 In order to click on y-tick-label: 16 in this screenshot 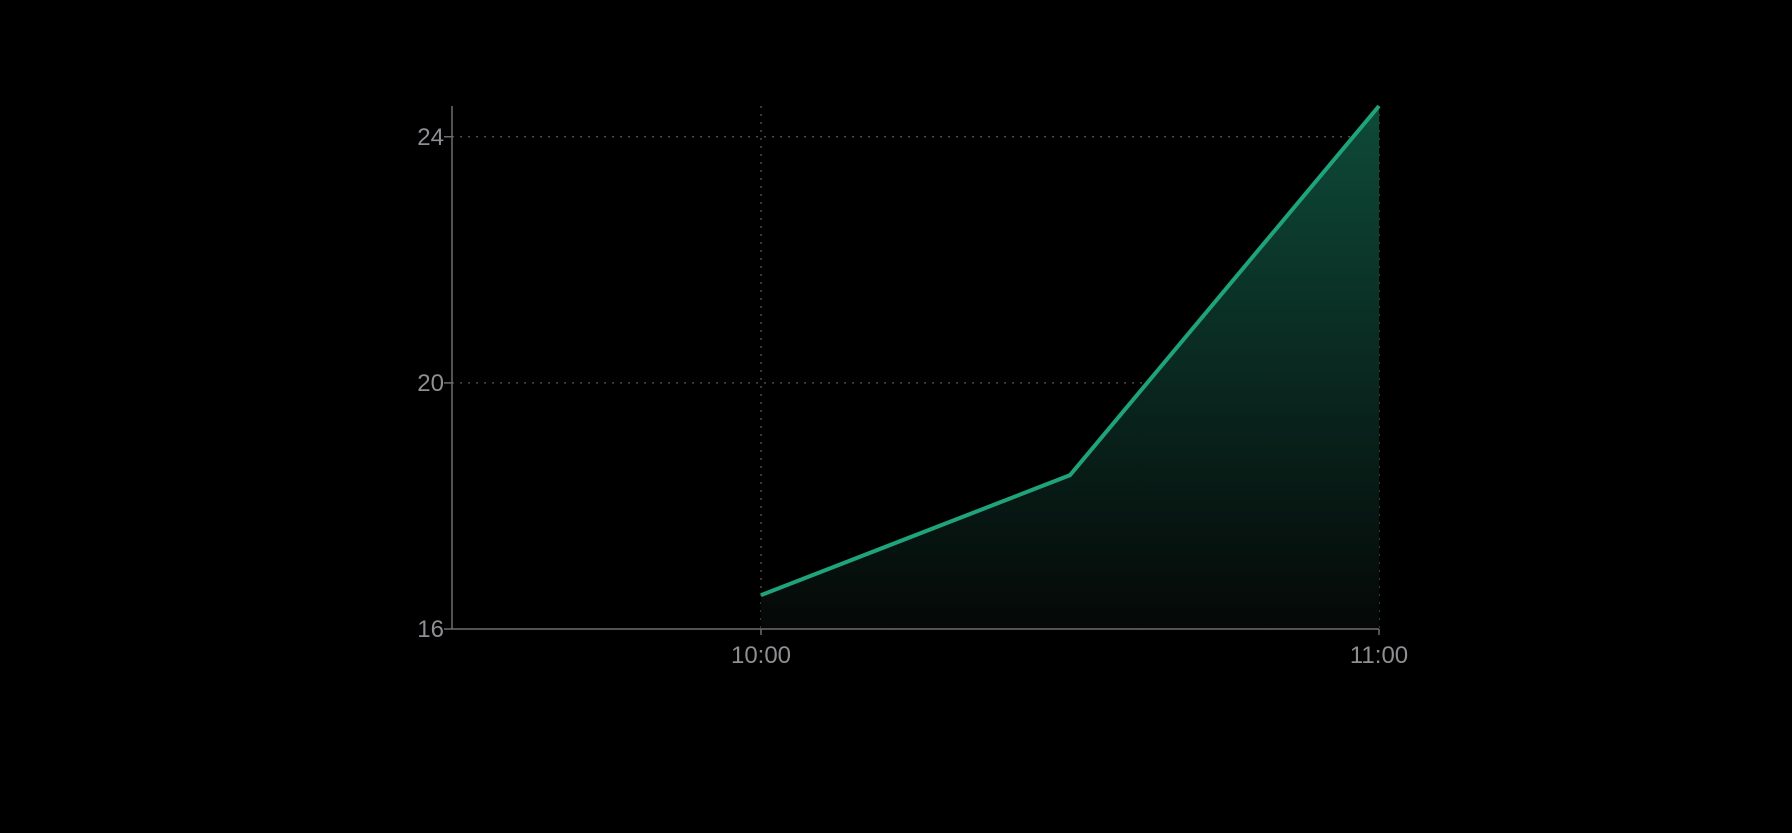, I will do `click(430, 629)`.